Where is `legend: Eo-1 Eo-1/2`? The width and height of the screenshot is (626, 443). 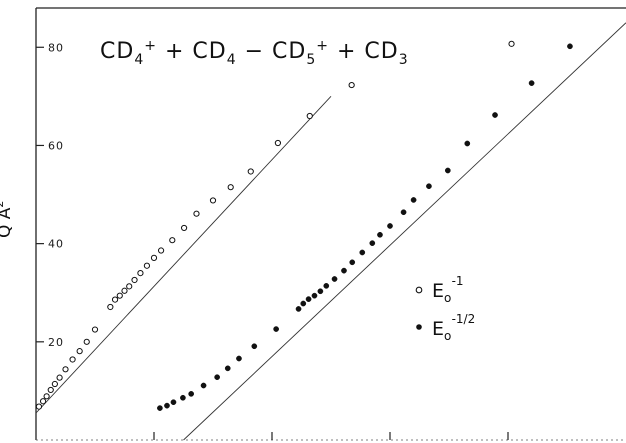 legend: Eo-1 Eo-1/2 is located at coordinates (445, 308).